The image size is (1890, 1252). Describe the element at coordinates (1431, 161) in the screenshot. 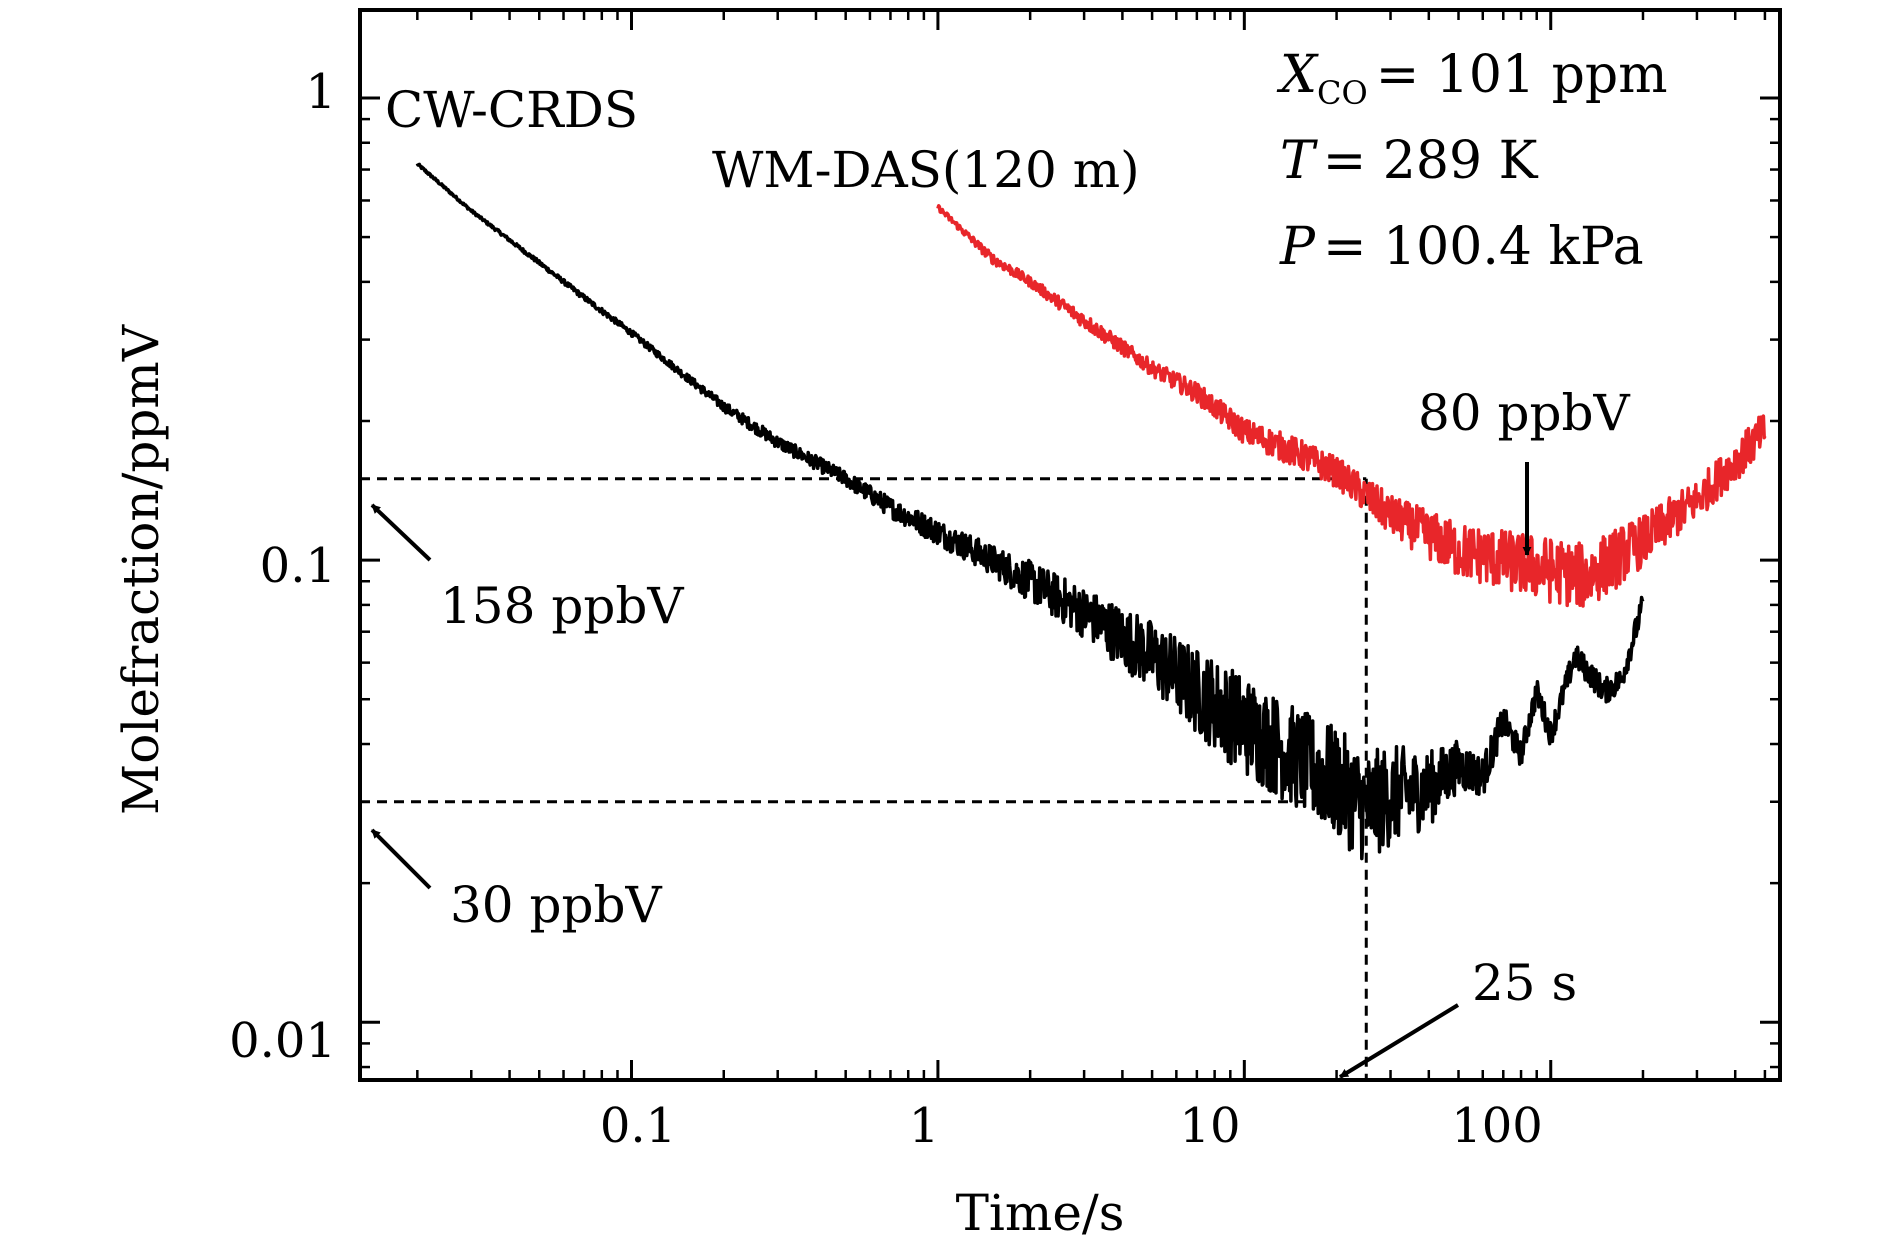

I see `condition-t-value: = 289 K` at that location.